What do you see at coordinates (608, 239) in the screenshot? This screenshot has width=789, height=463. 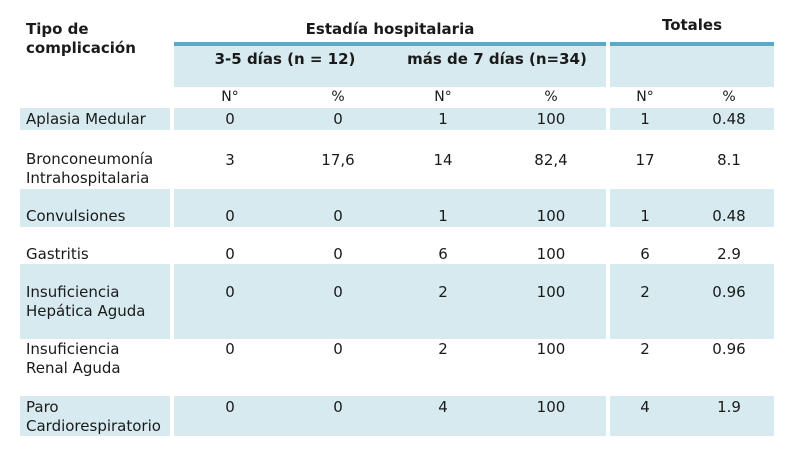 I see `separator-totales-col` at bounding box center [608, 239].